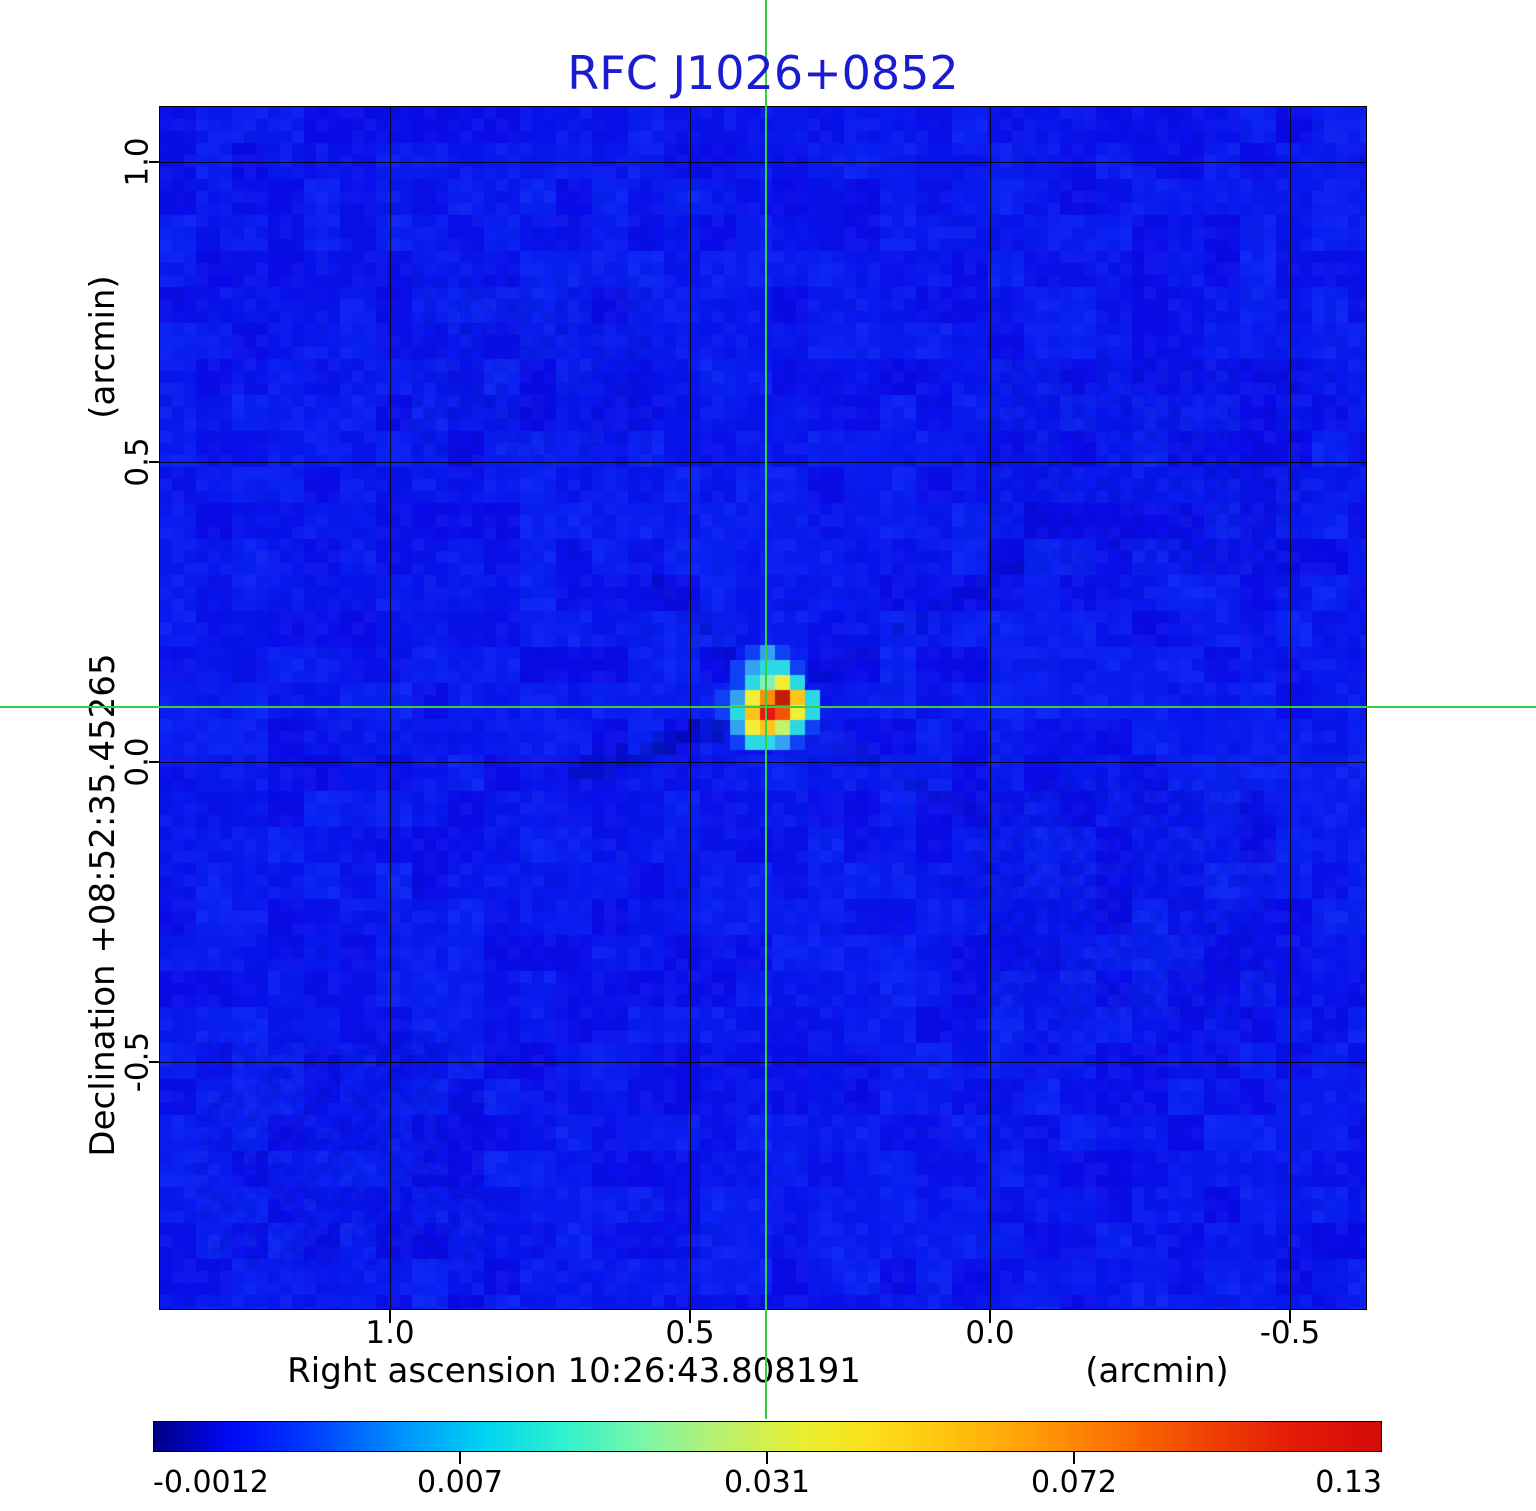  I want to click on colorbar-tick-label: -0.0012, so click(211, 1482).